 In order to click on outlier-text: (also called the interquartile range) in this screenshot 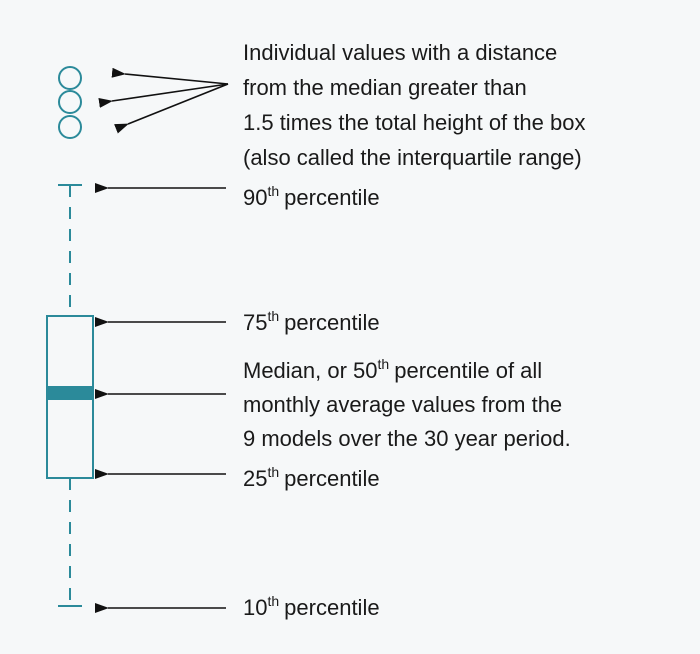, I will do `click(412, 157)`.